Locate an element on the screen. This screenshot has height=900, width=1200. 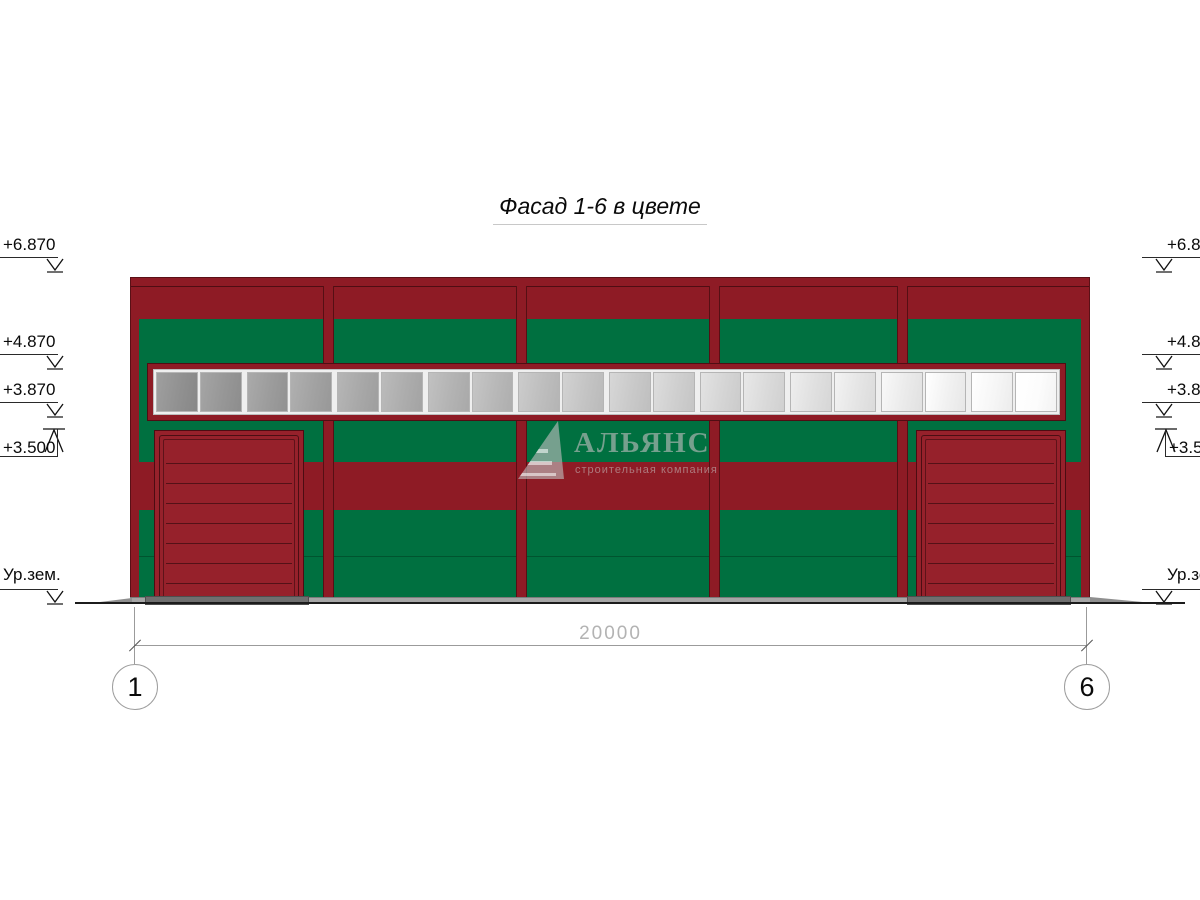
garage-door-left is located at coordinates (229, 515).